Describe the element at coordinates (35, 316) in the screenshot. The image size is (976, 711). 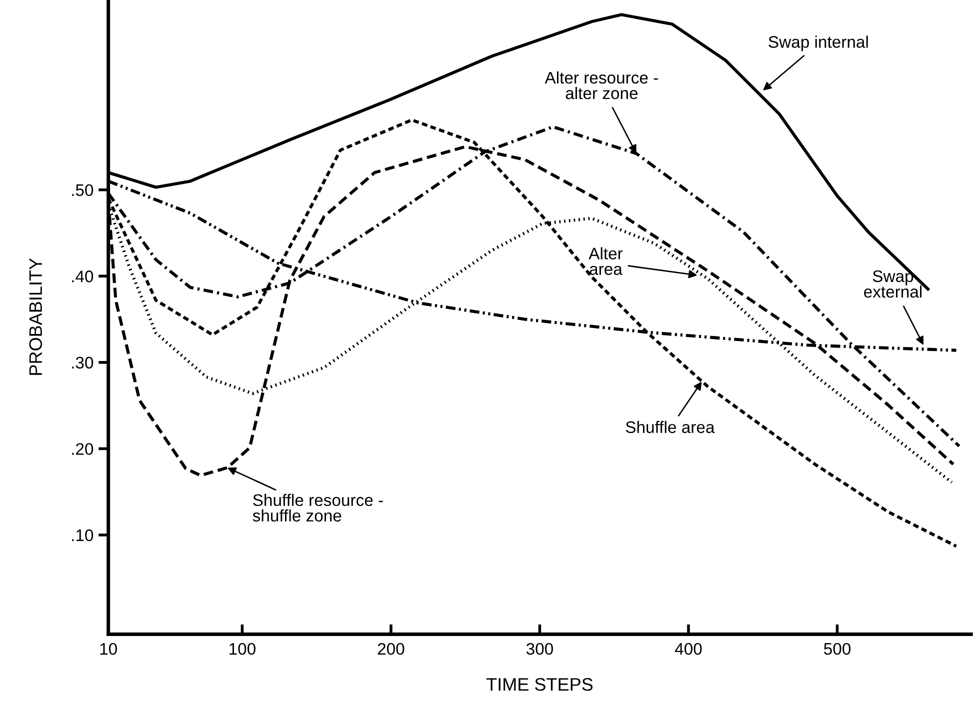
I see `y-axis-title: PROBABILITY` at that location.